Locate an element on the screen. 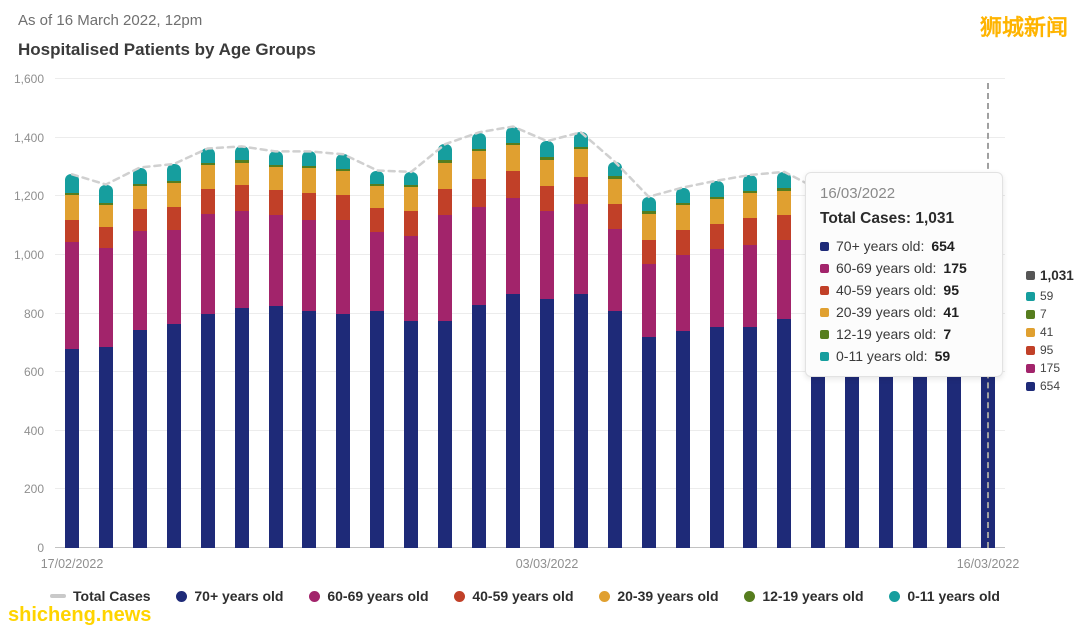  bar-18/02/2022 is located at coordinates (105, 366).